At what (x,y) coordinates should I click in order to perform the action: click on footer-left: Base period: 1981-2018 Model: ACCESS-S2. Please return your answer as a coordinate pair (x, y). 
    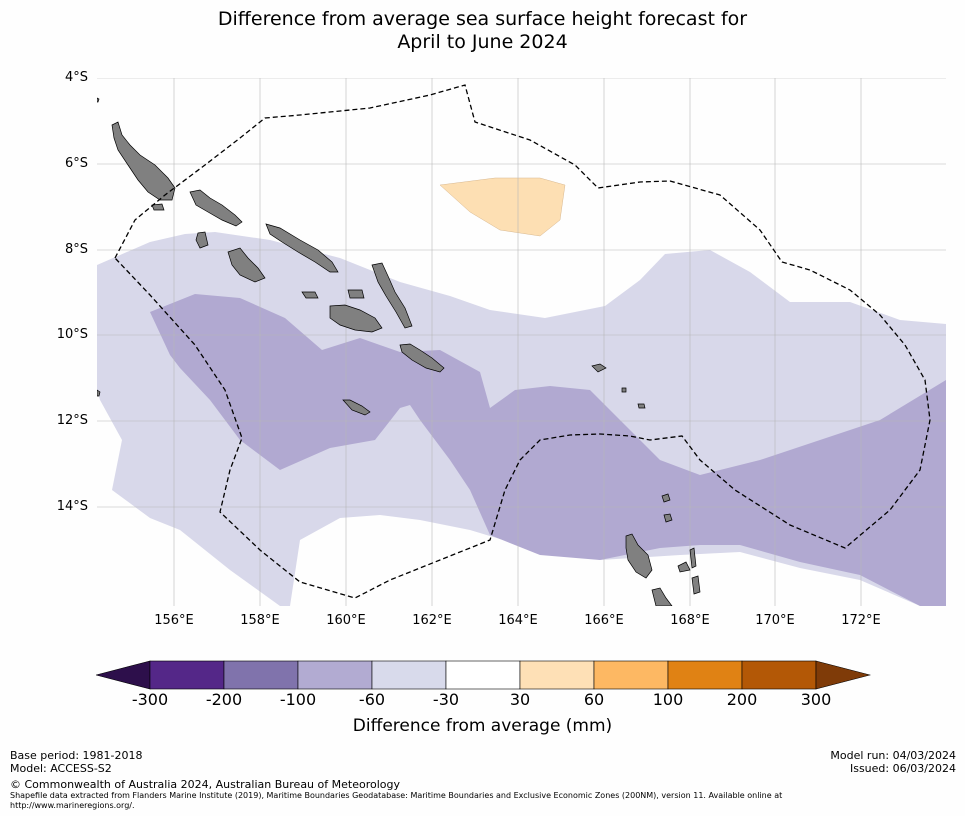
    Looking at the image, I should click on (76, 762).